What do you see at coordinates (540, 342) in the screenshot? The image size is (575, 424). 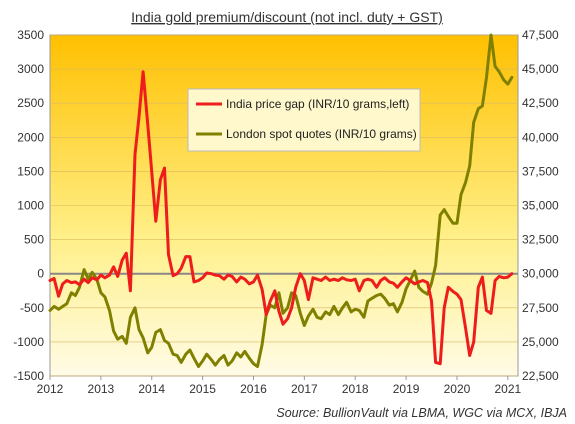 I see `right-tick-label: 25,000` at bounding box center [540, 342].